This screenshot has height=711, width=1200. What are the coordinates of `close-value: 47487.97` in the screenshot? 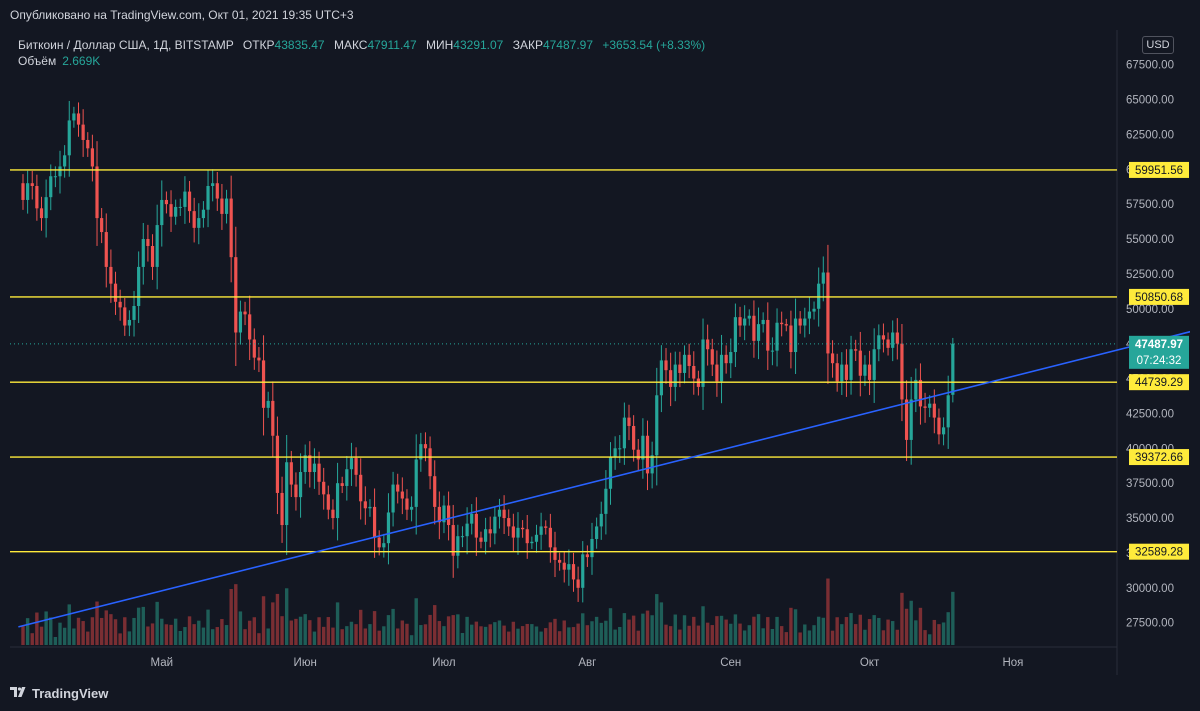 It's located at (568, 45).